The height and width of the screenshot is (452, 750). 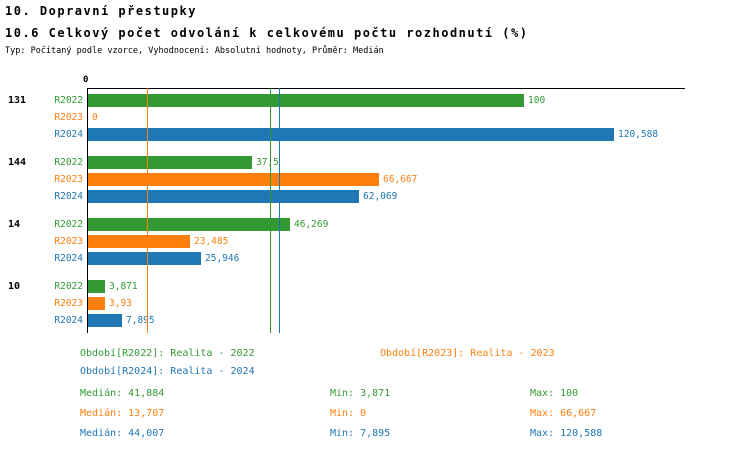 What do you see at coordinates (360, 393) in the screenshot?
I see `stat-min-r2022: Min: 3,871` at bounding box center [360, 393].